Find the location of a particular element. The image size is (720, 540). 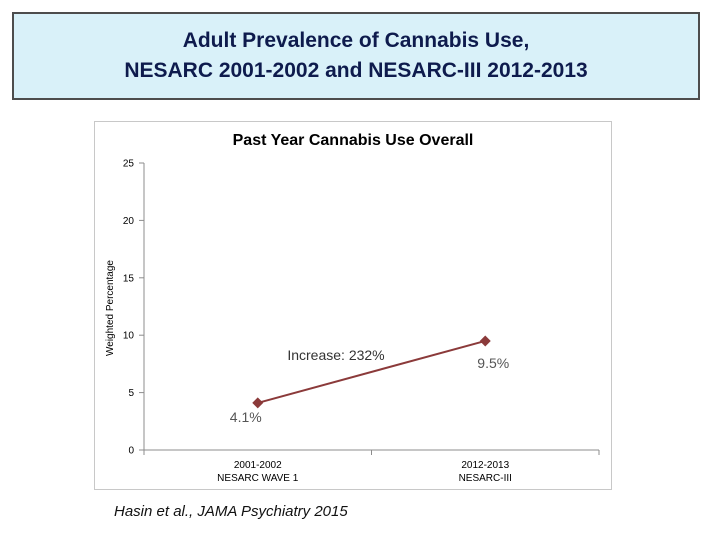

x-tick-label: 2001-2002 is located at coordinates (258, 465).